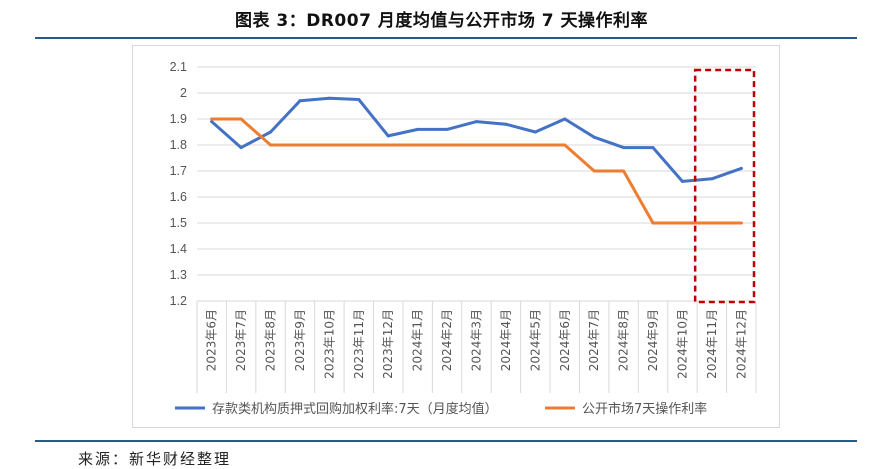  What do you see at coordinates (535, 340) in the screenshot?
I see `x-tick-label: 2024年5月` at bounding box center [535, 340].